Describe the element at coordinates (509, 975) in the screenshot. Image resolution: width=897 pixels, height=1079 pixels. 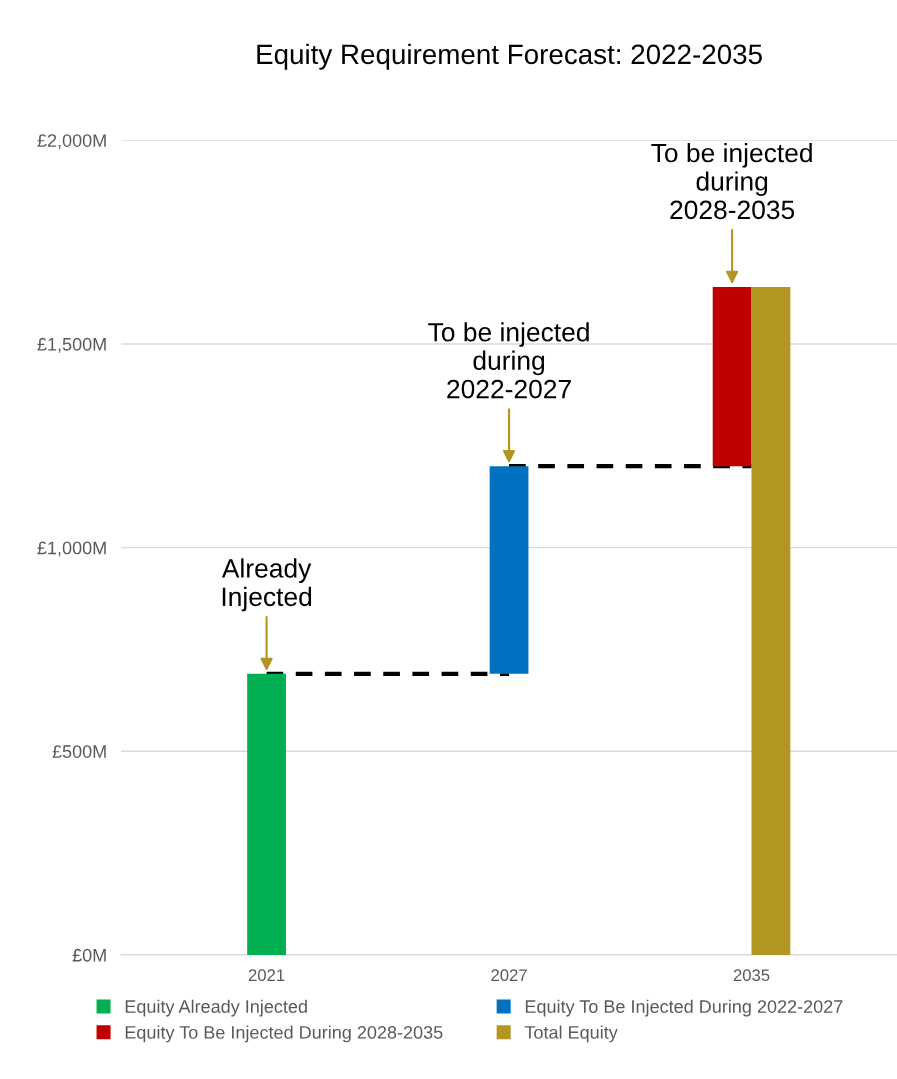
I see `x-tick-label: 2027` at that location.